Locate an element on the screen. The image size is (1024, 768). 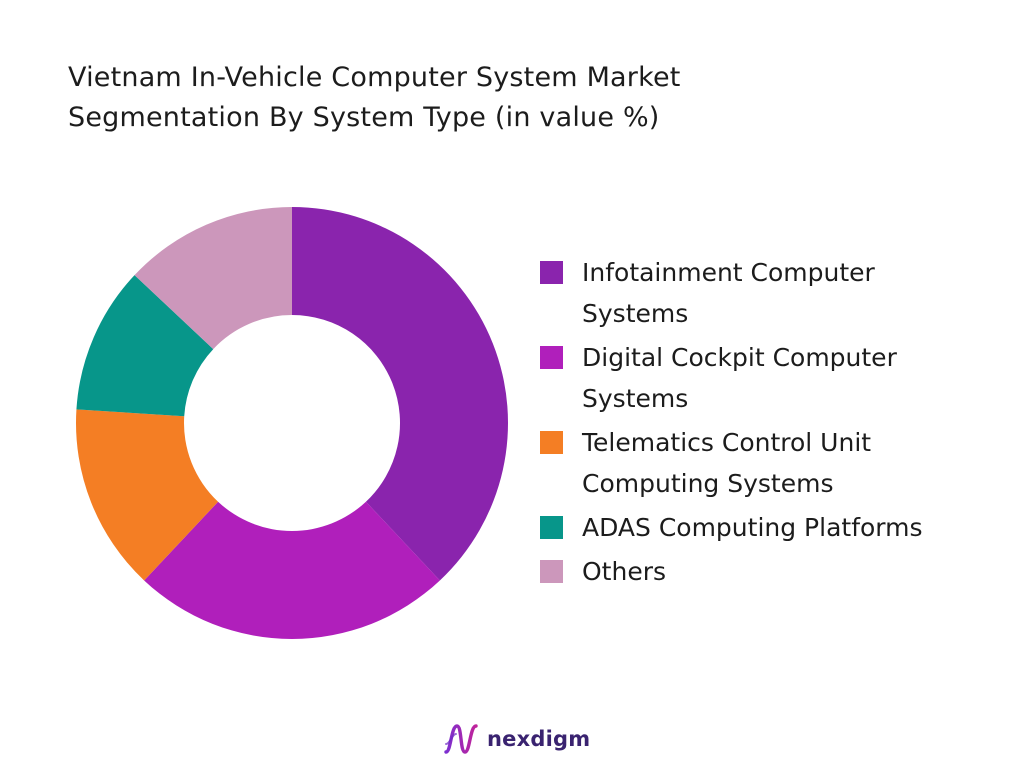
nexdigm-logo-icon is located at coordinates (461, 739).